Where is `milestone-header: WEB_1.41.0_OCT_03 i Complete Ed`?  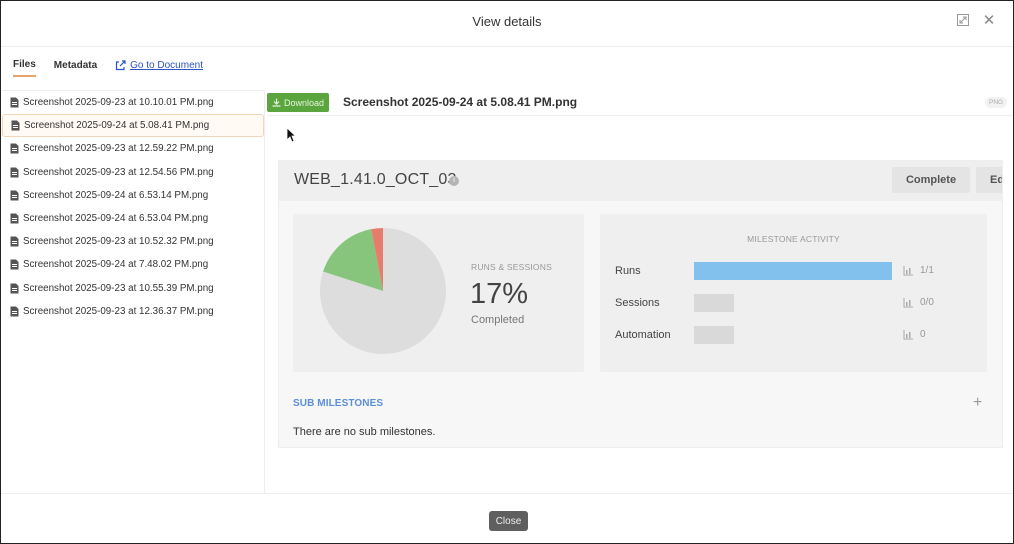
milestone-header: WEB_1.41.0_OCT_03 i Complete Ed is located at coordinates (640, 181).